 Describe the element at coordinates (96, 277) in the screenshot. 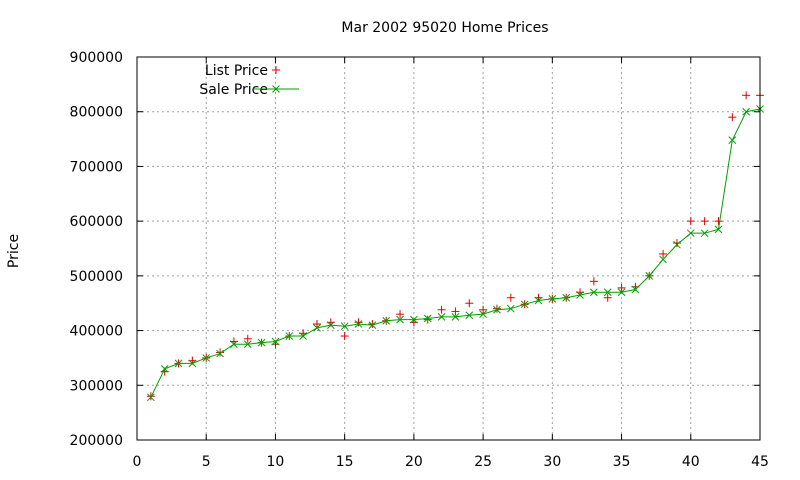

I see `y-tick-label: 500000` at that location.